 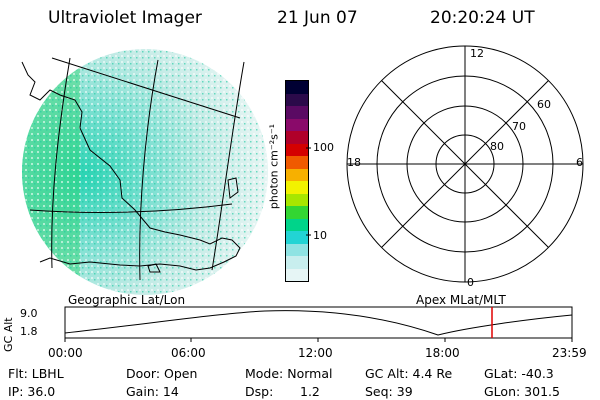 I want to click on colorbar-tick-10: 10, so click(x=320, y=235).